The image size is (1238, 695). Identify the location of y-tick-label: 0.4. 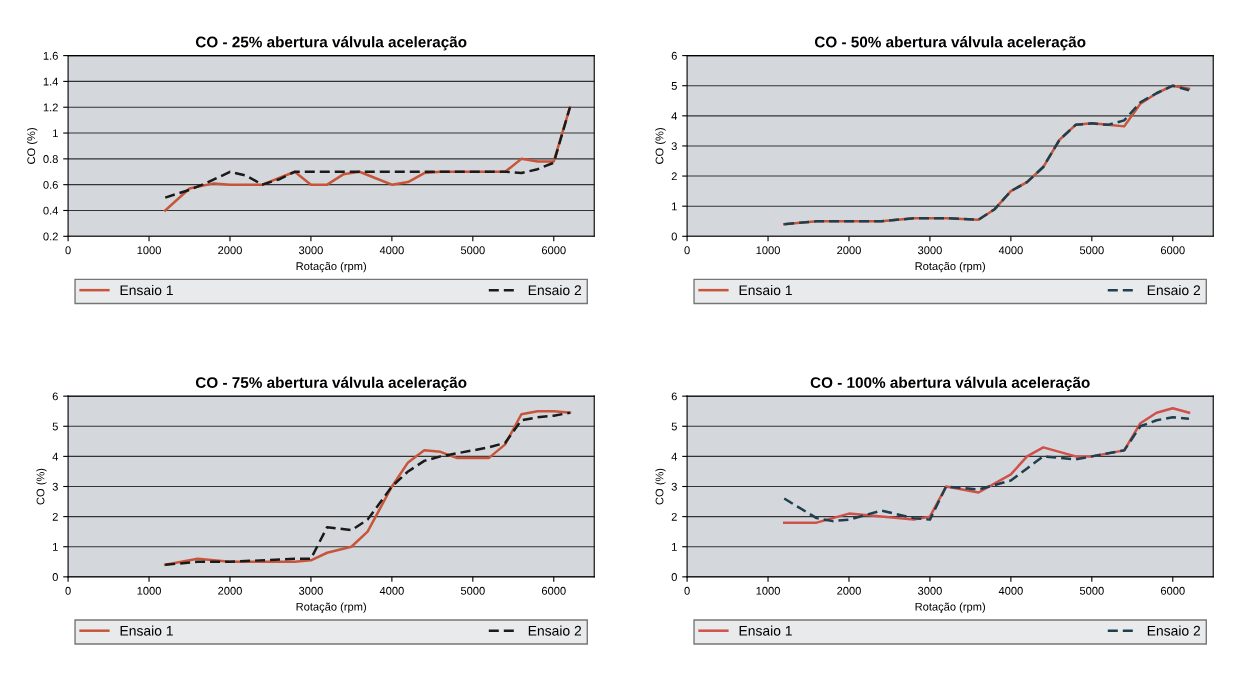
(51, 210).